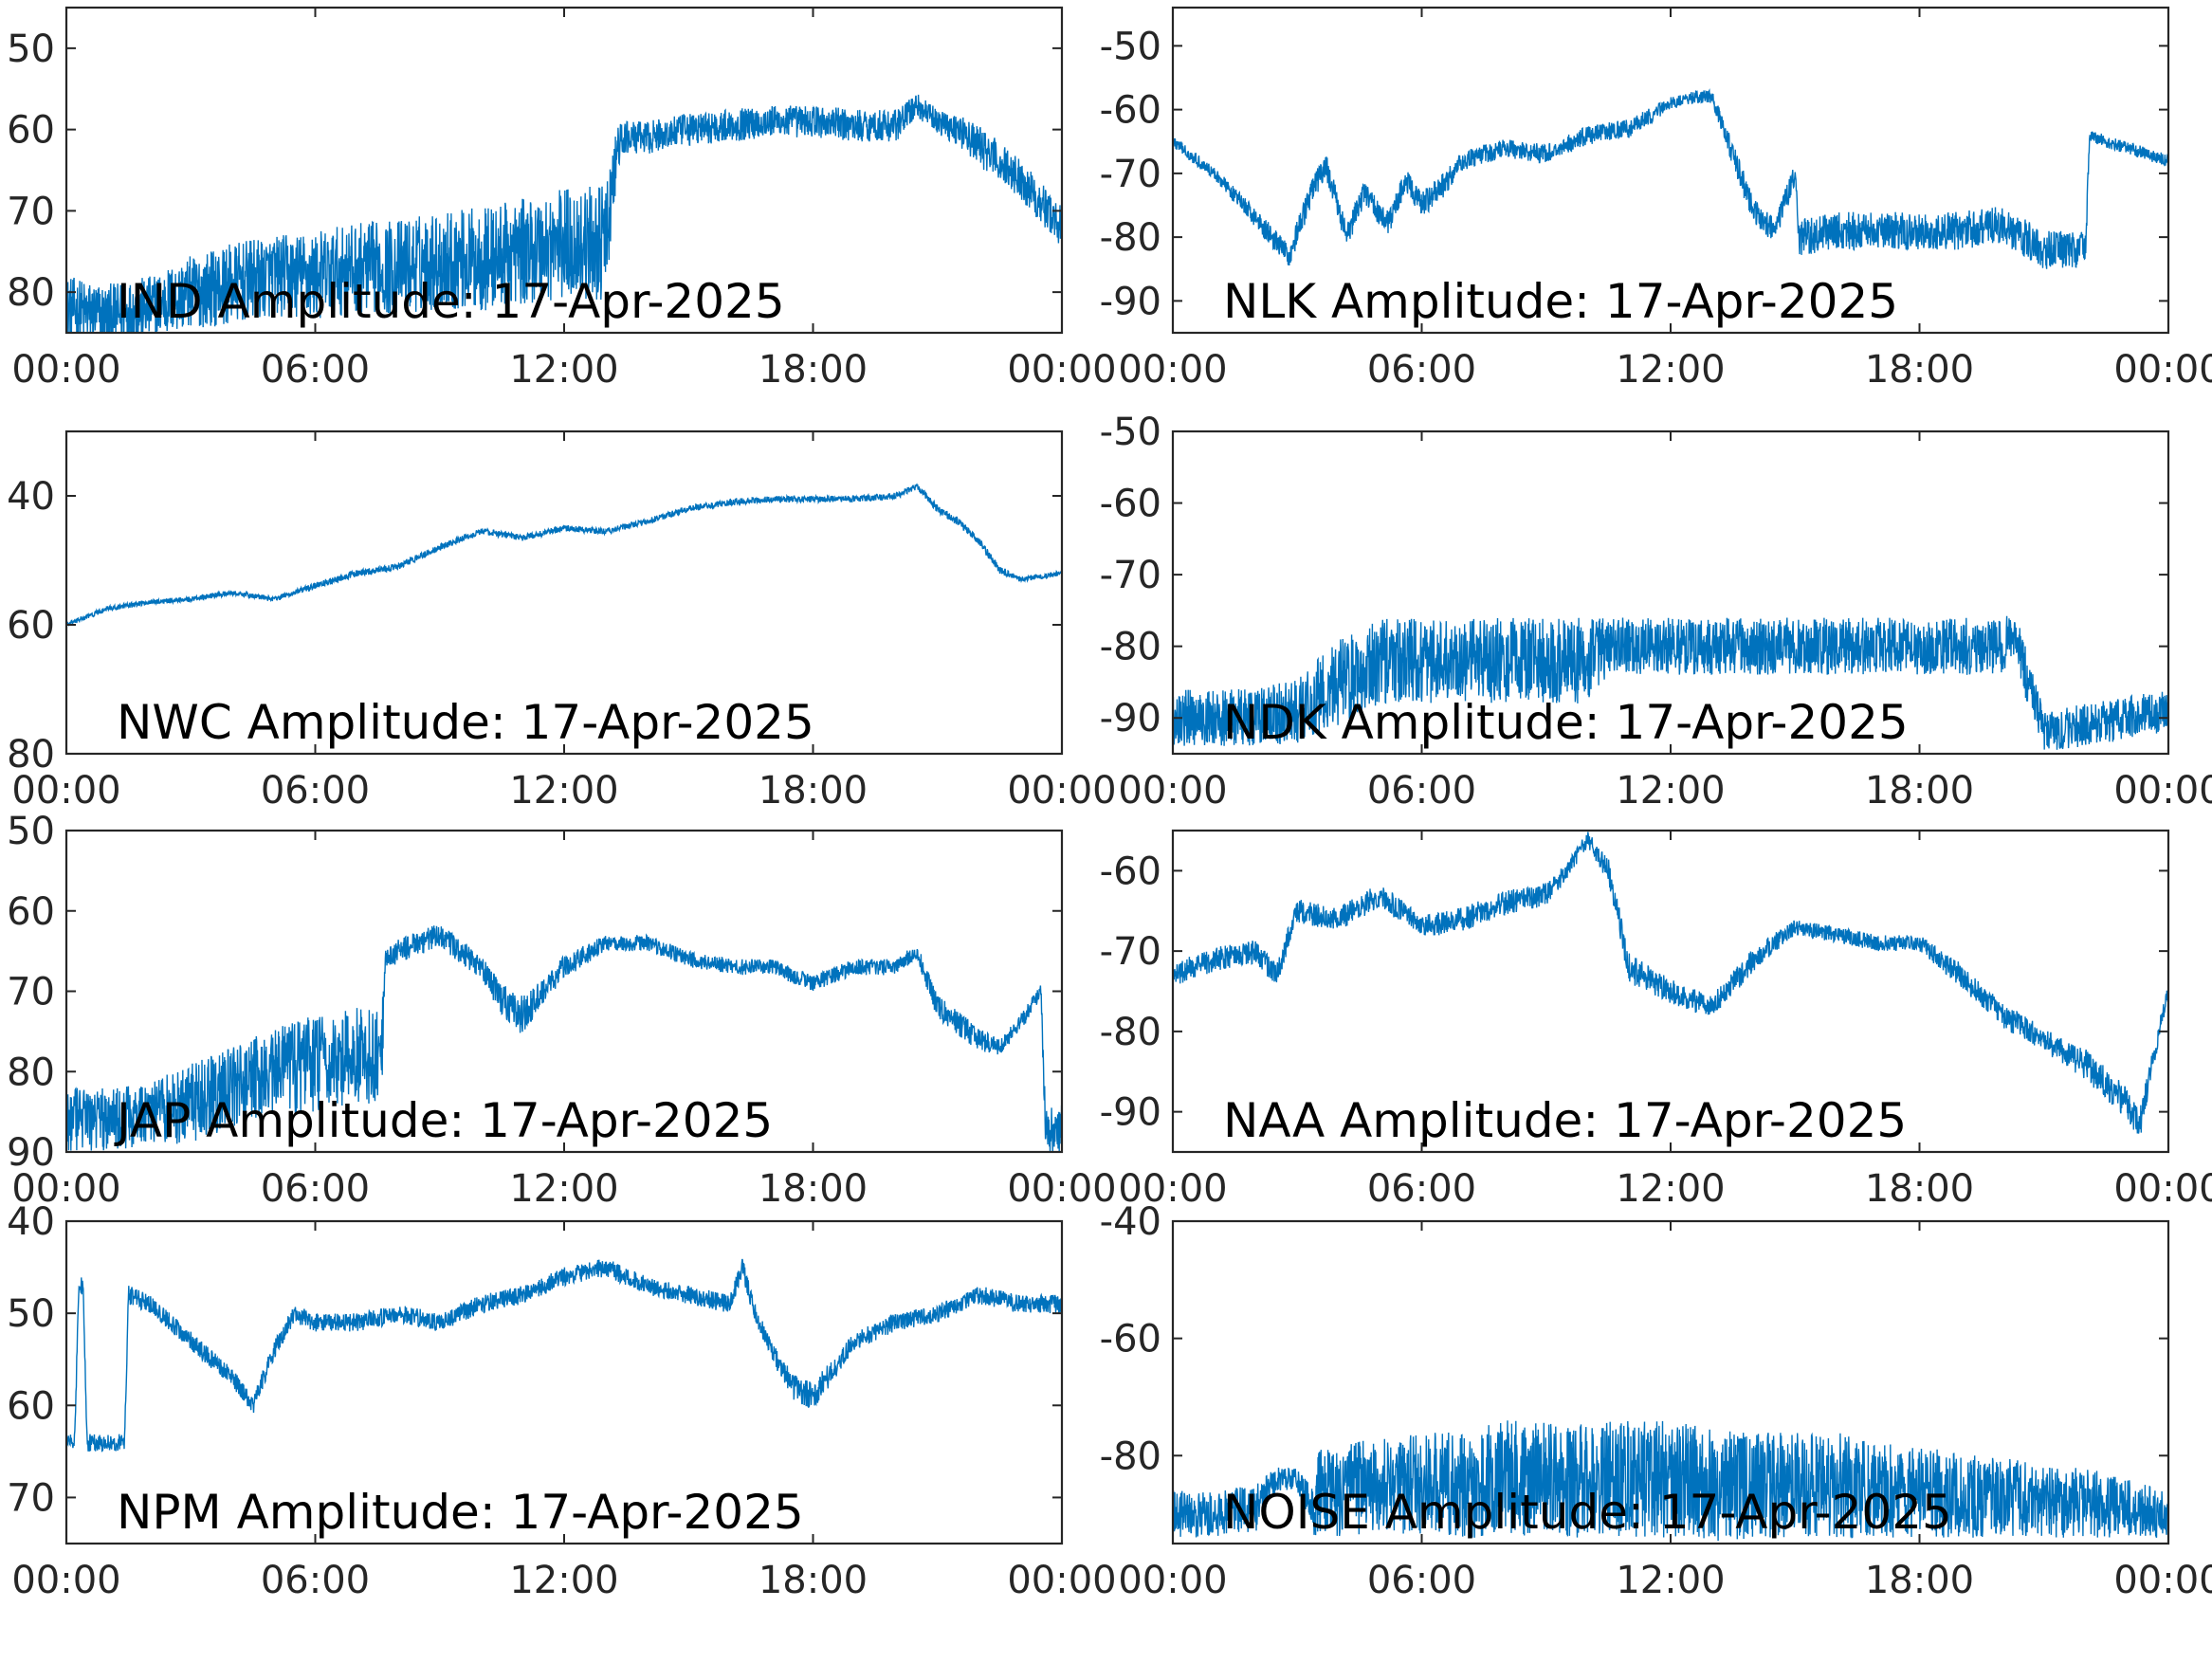 This screenshot has height=1663, width=2212. I want to click on panel-title: NAA Amplitude: 17-Apr-2025, so click(1565, 1120).